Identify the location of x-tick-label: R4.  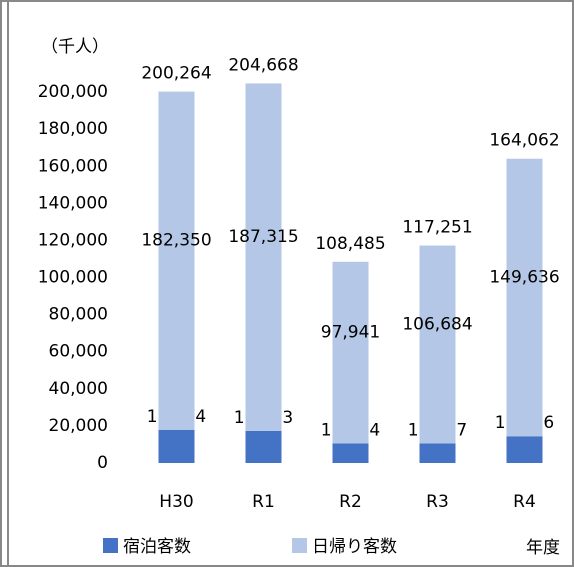
(524, 502).